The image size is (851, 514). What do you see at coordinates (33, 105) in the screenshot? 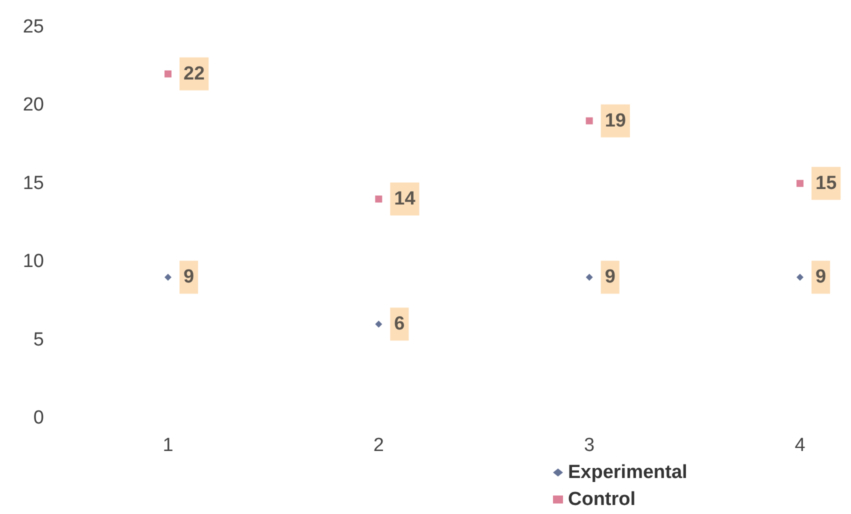
I see `y-tick-label: 20` at bounding box center [33, 105].